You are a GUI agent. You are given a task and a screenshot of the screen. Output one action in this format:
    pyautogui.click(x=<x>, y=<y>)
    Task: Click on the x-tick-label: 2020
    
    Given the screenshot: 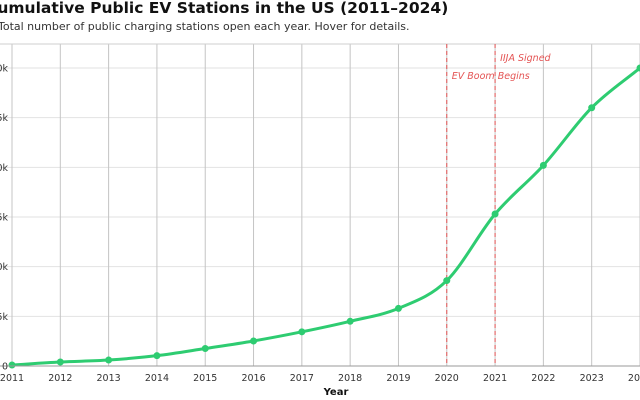 What is the action you would take?
    pyautogui.click(x=447, y=378)
    